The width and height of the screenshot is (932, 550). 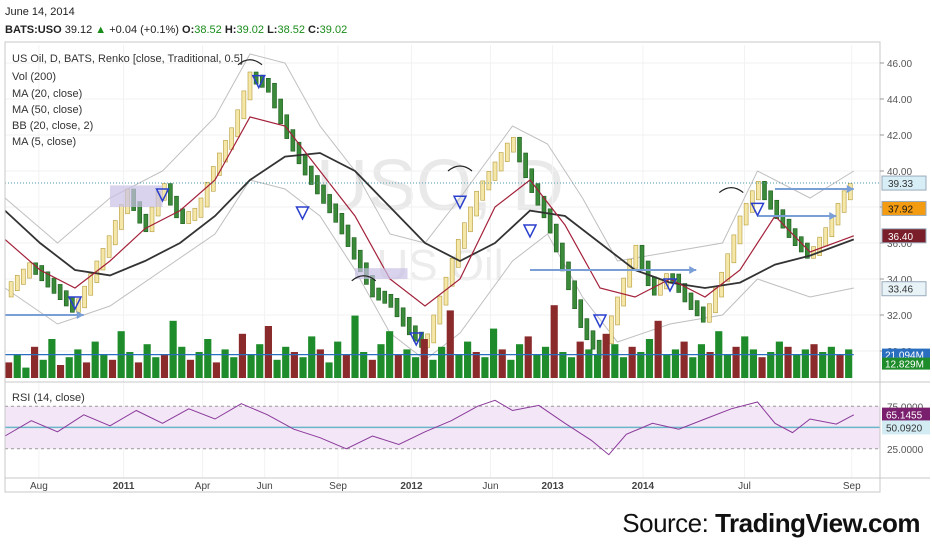 I want to click on breakout-arrow-head, so click(x=850, y=189).